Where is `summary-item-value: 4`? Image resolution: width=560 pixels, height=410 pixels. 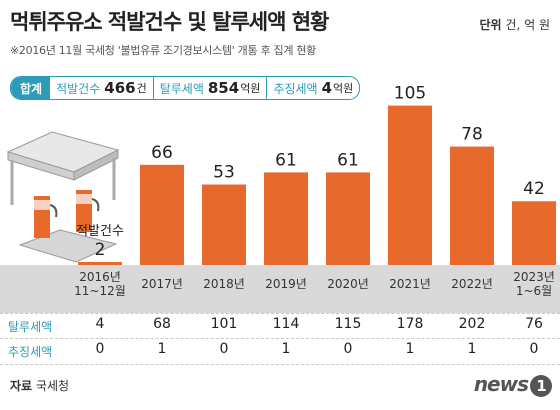 summary-item-value: 4 is located at coordinates (327, 88).